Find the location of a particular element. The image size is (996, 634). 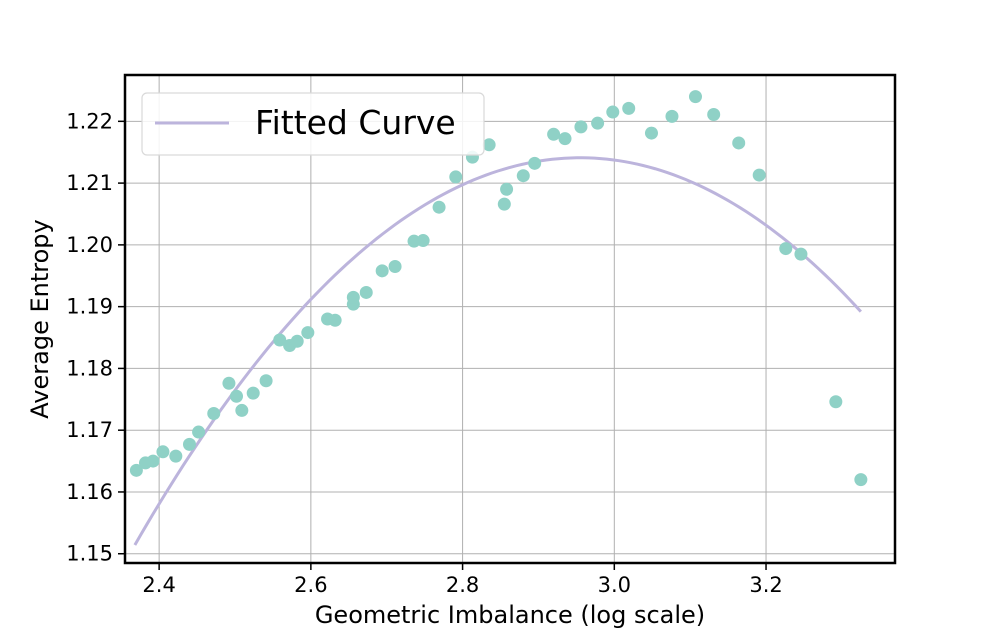

y-tick-label: 1.21 is located at coordinates (89, 183).